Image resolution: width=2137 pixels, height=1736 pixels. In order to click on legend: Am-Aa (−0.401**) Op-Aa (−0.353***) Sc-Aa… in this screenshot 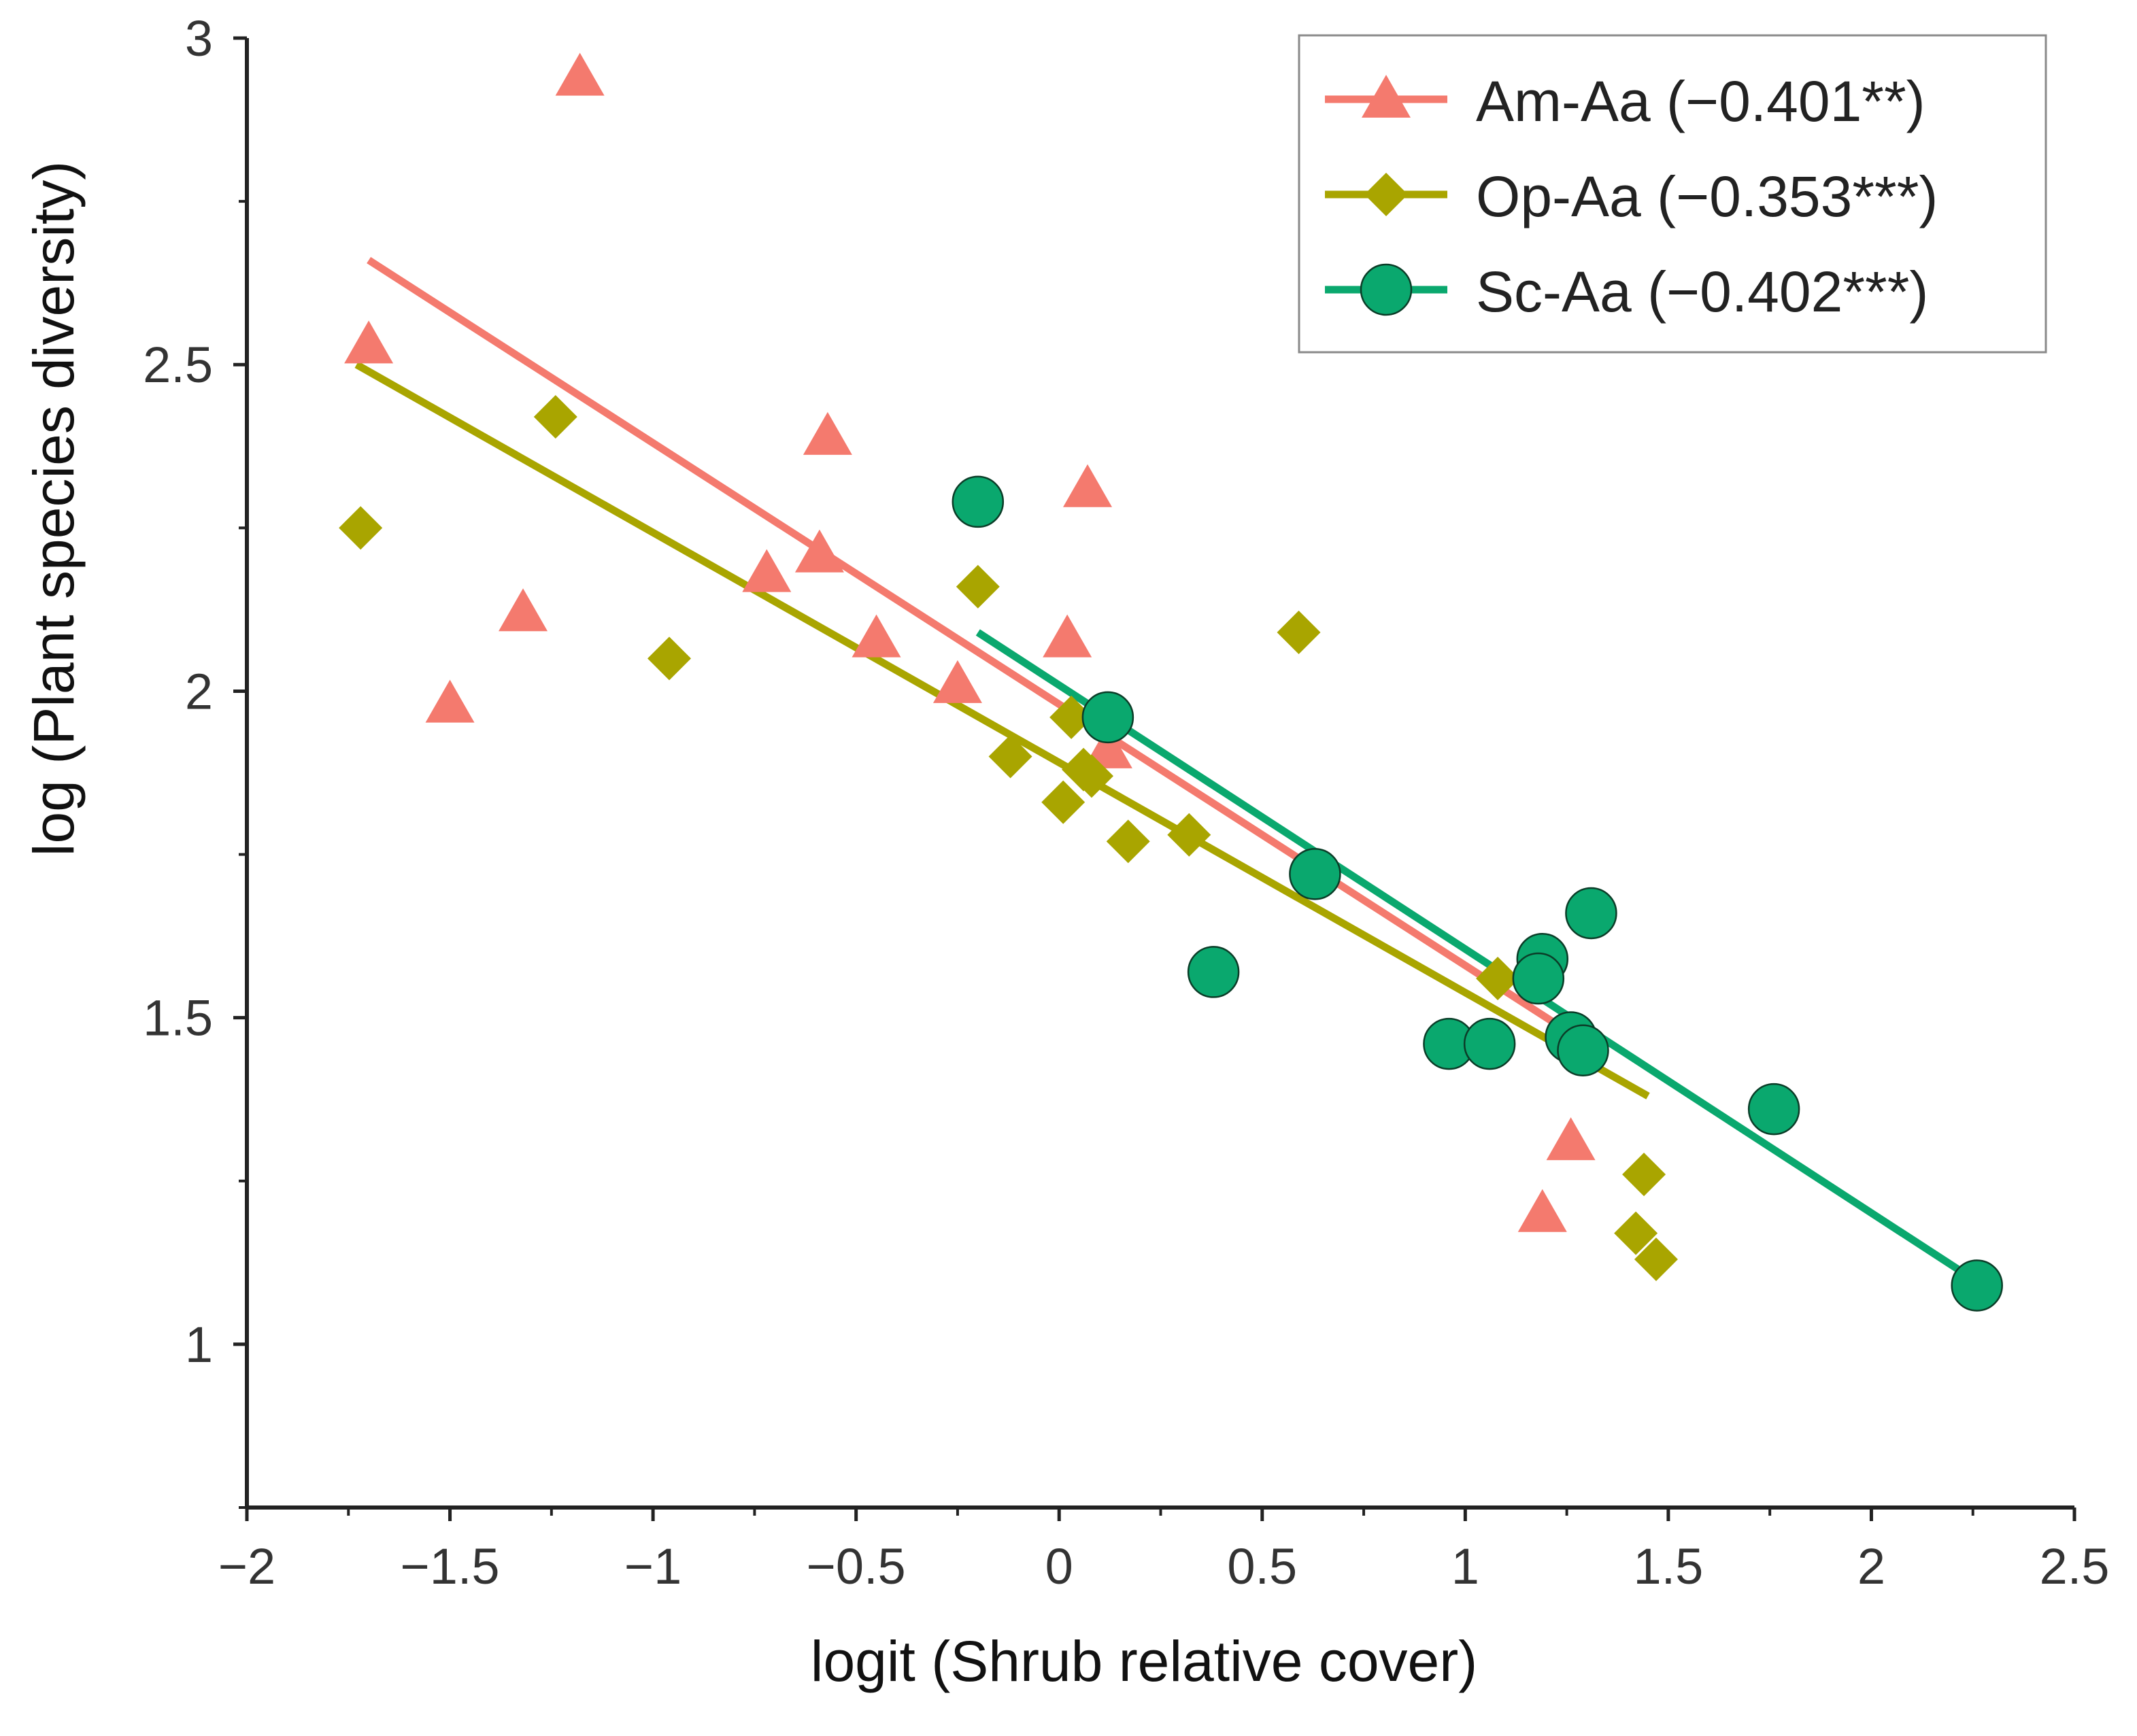, I will do `click(1673, 194)`.